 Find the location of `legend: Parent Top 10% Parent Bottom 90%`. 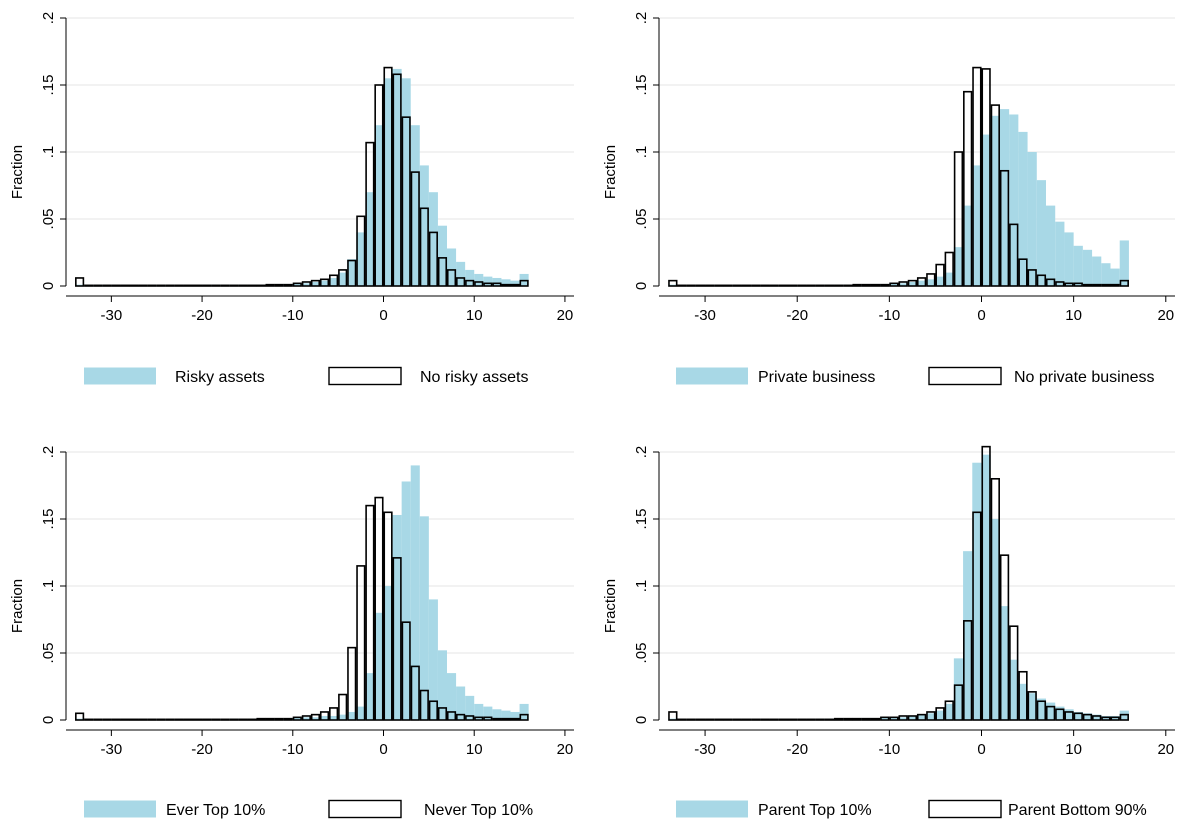

legend: Parent Top 10% Parent Bottom 90% is located at coordinates (911, 809).